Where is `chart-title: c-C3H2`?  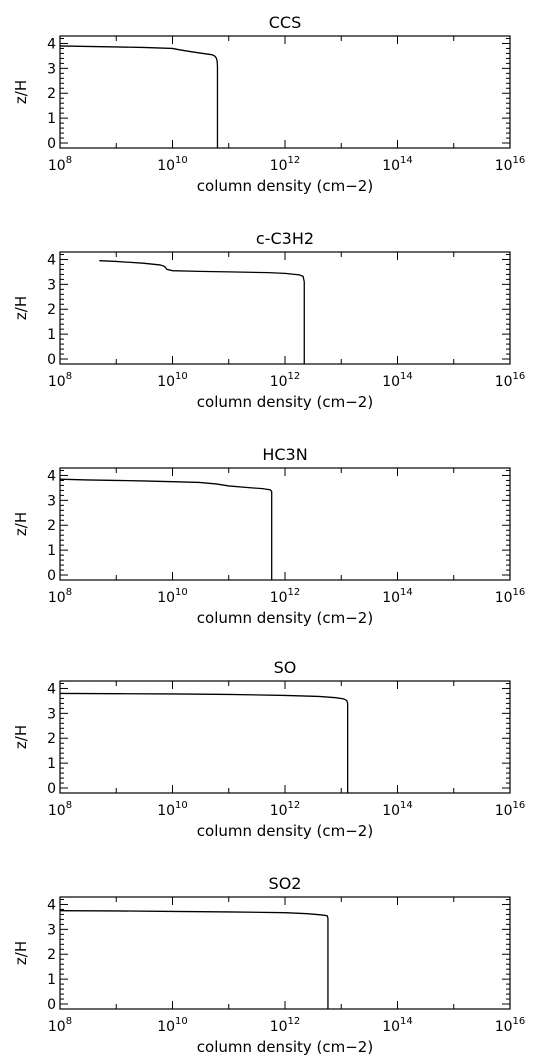
chart-title: c-C3H2 is located at coordinates (285, 238).